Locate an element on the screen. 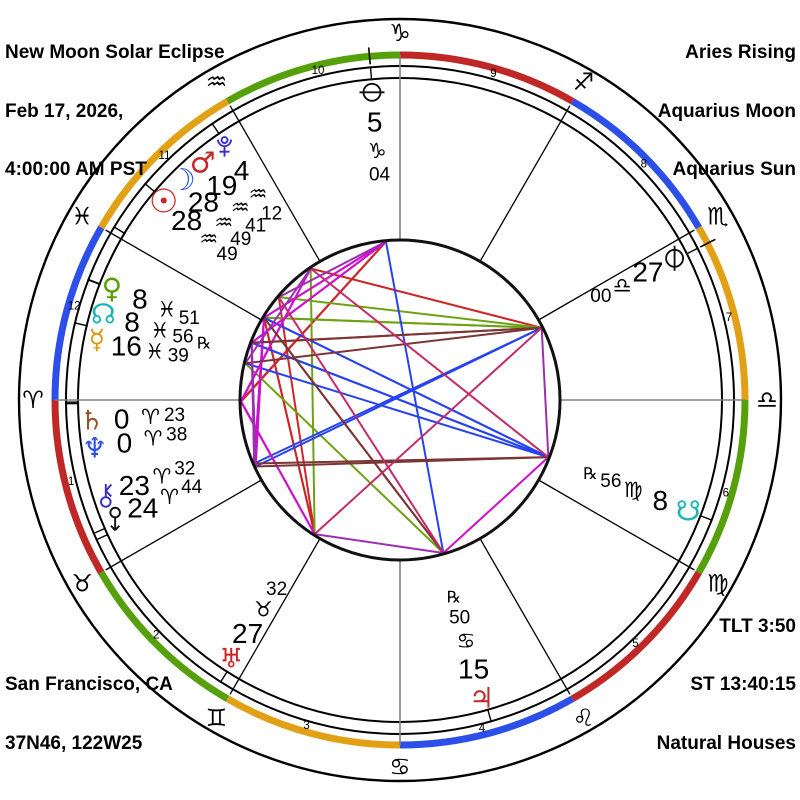  planet-minutes-eris: 44 is located at coordinates (192, 487).